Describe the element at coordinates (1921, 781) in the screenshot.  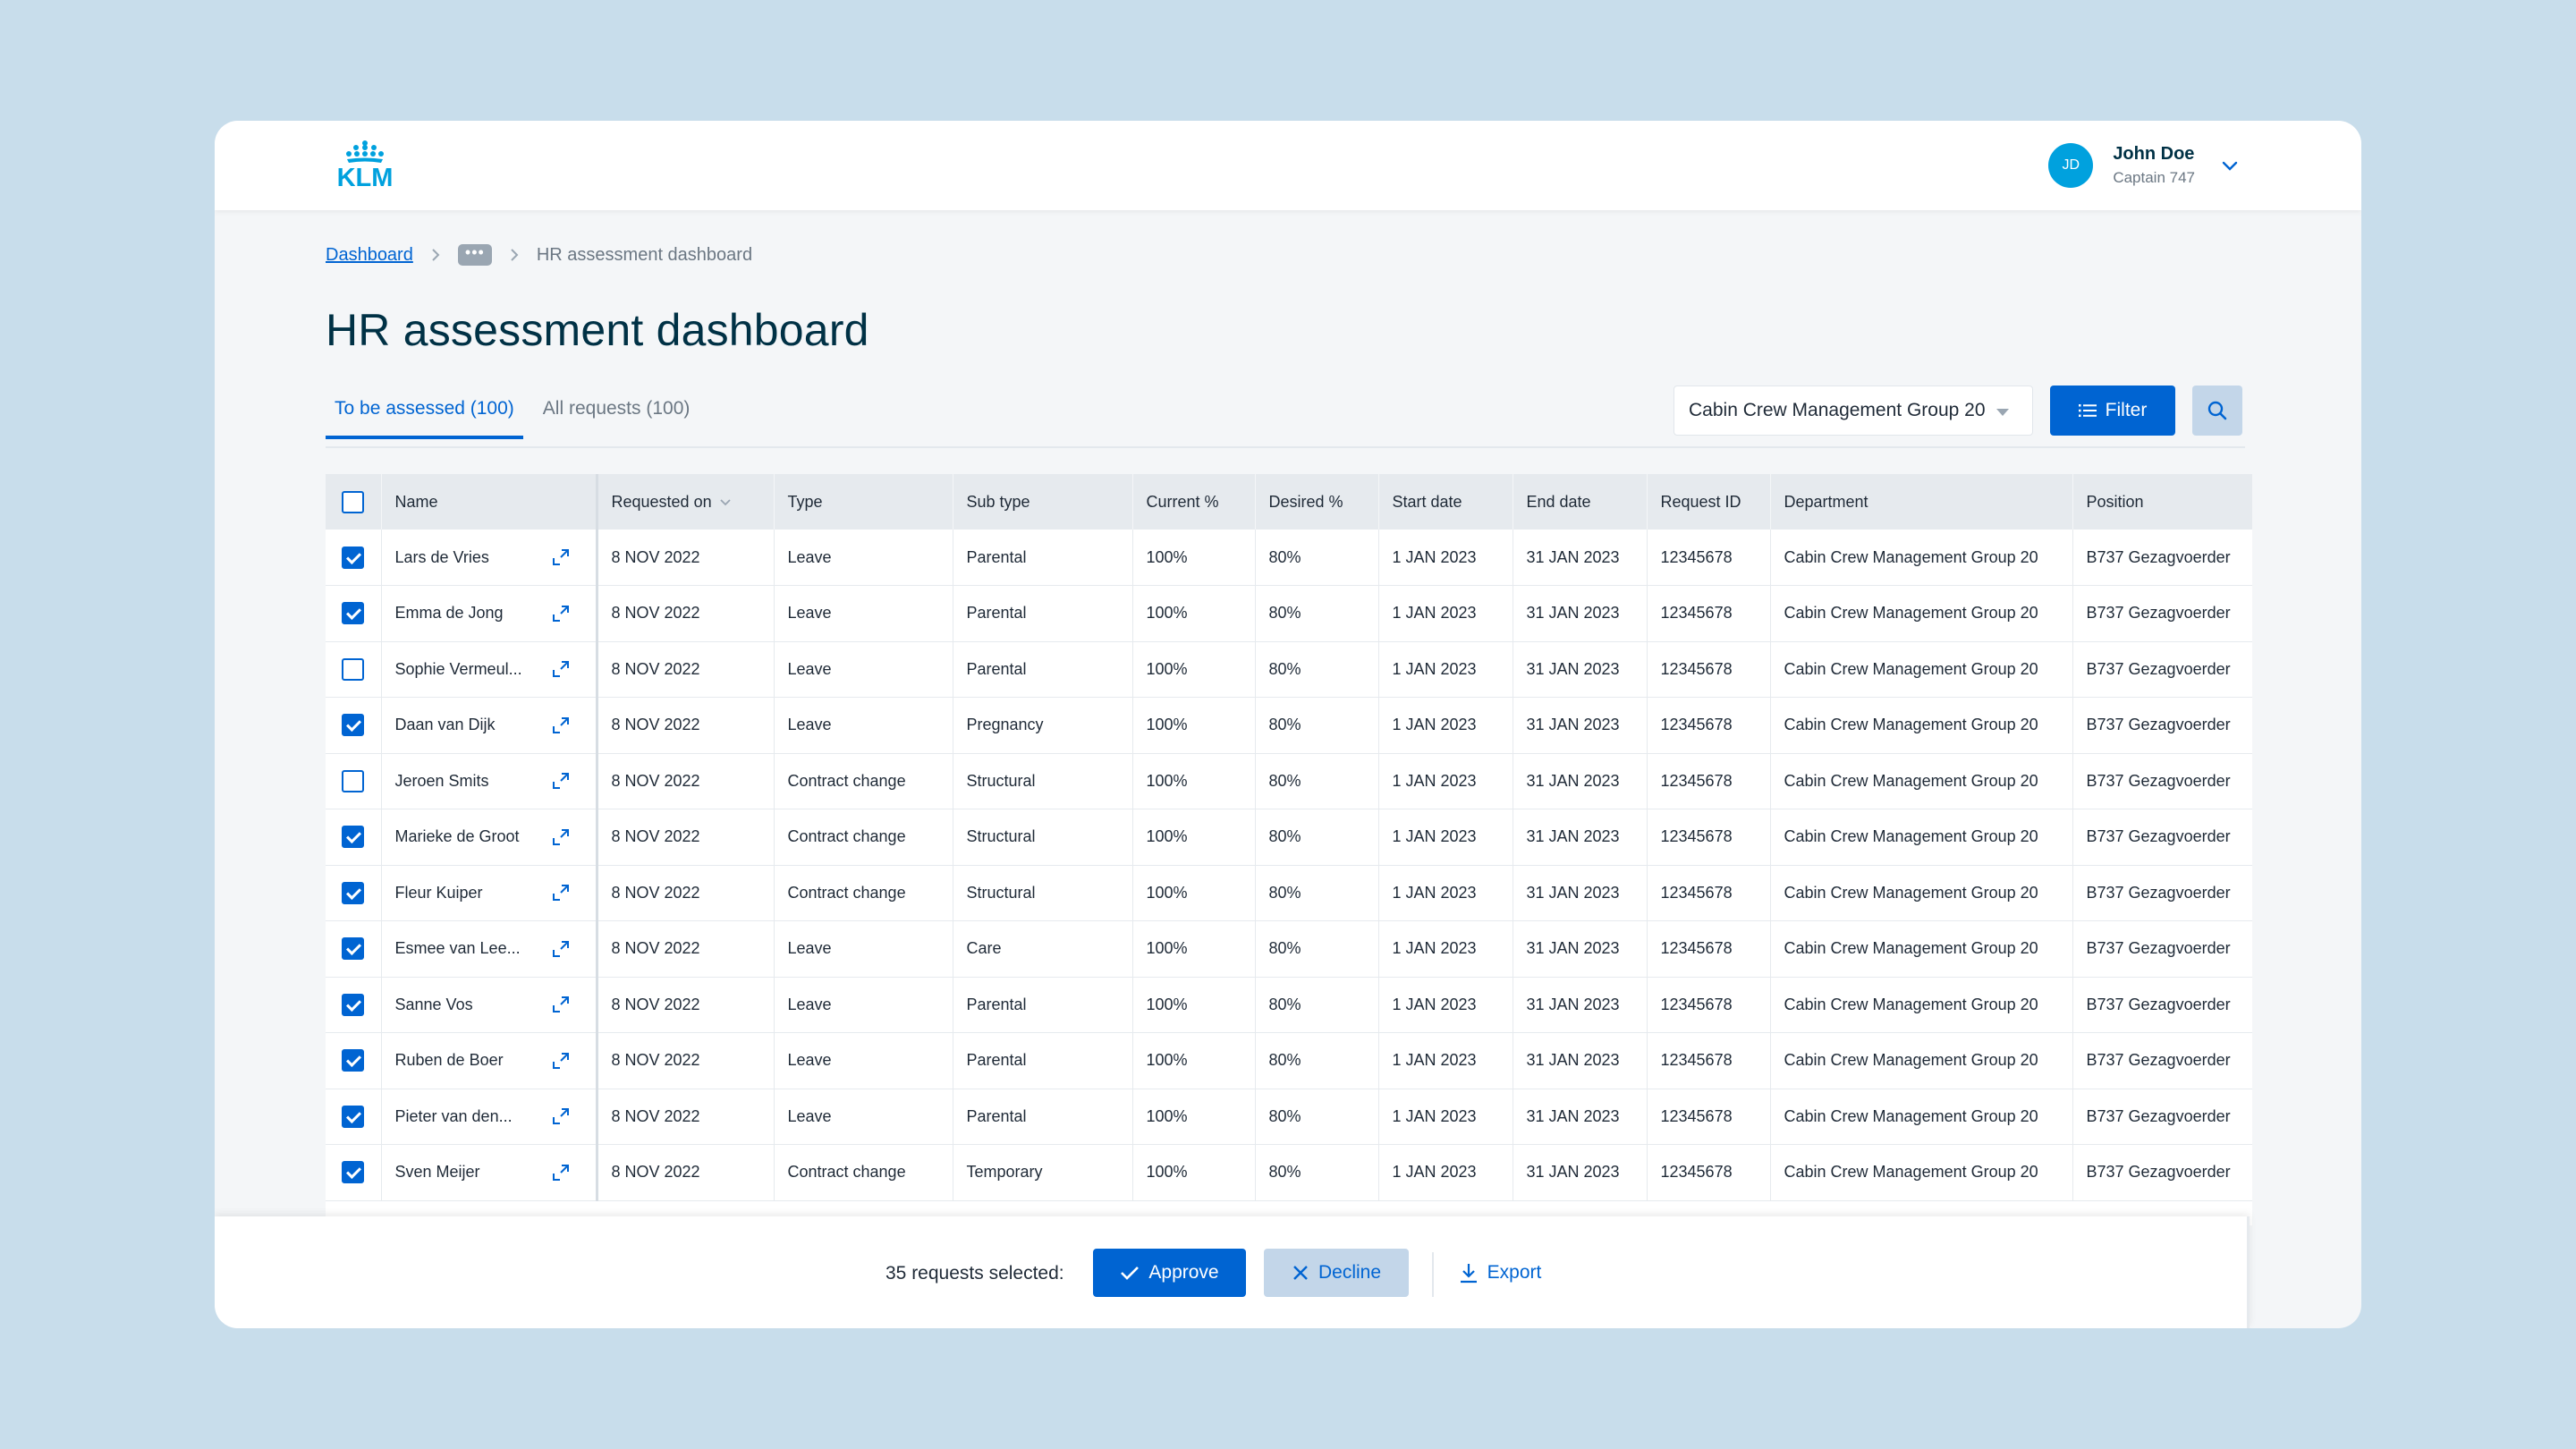
I see `cell-department: Cabin Crew Management Group 20` at that location.